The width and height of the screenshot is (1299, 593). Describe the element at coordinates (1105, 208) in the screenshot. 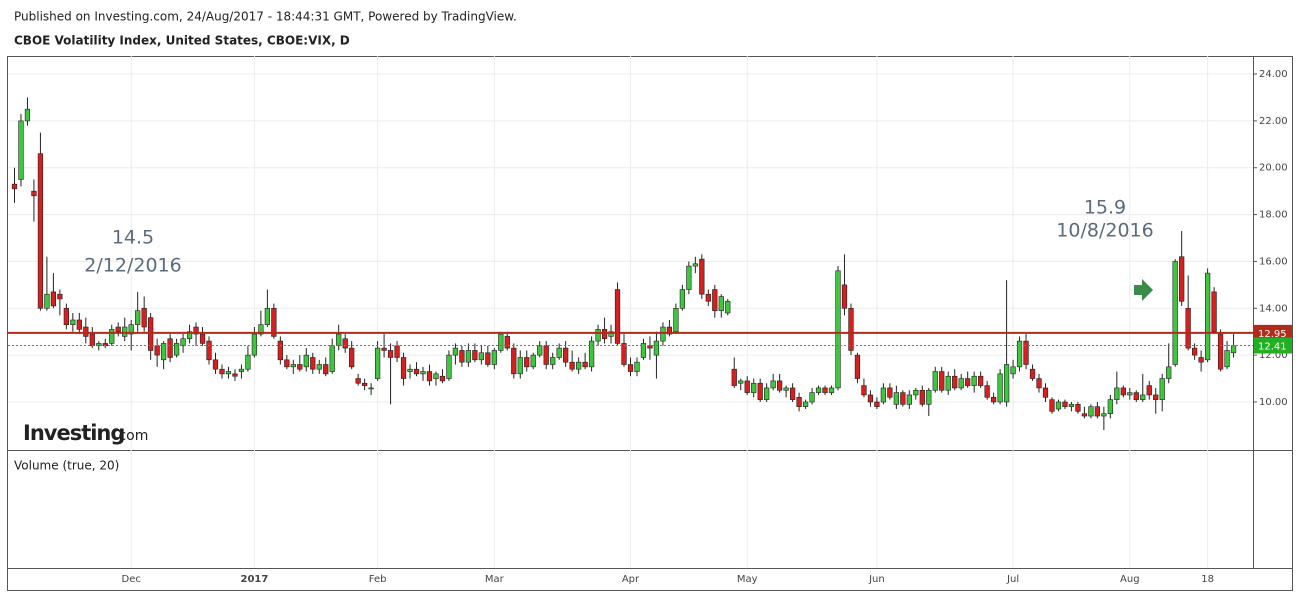

I see `annotation: 15.9` at that location.